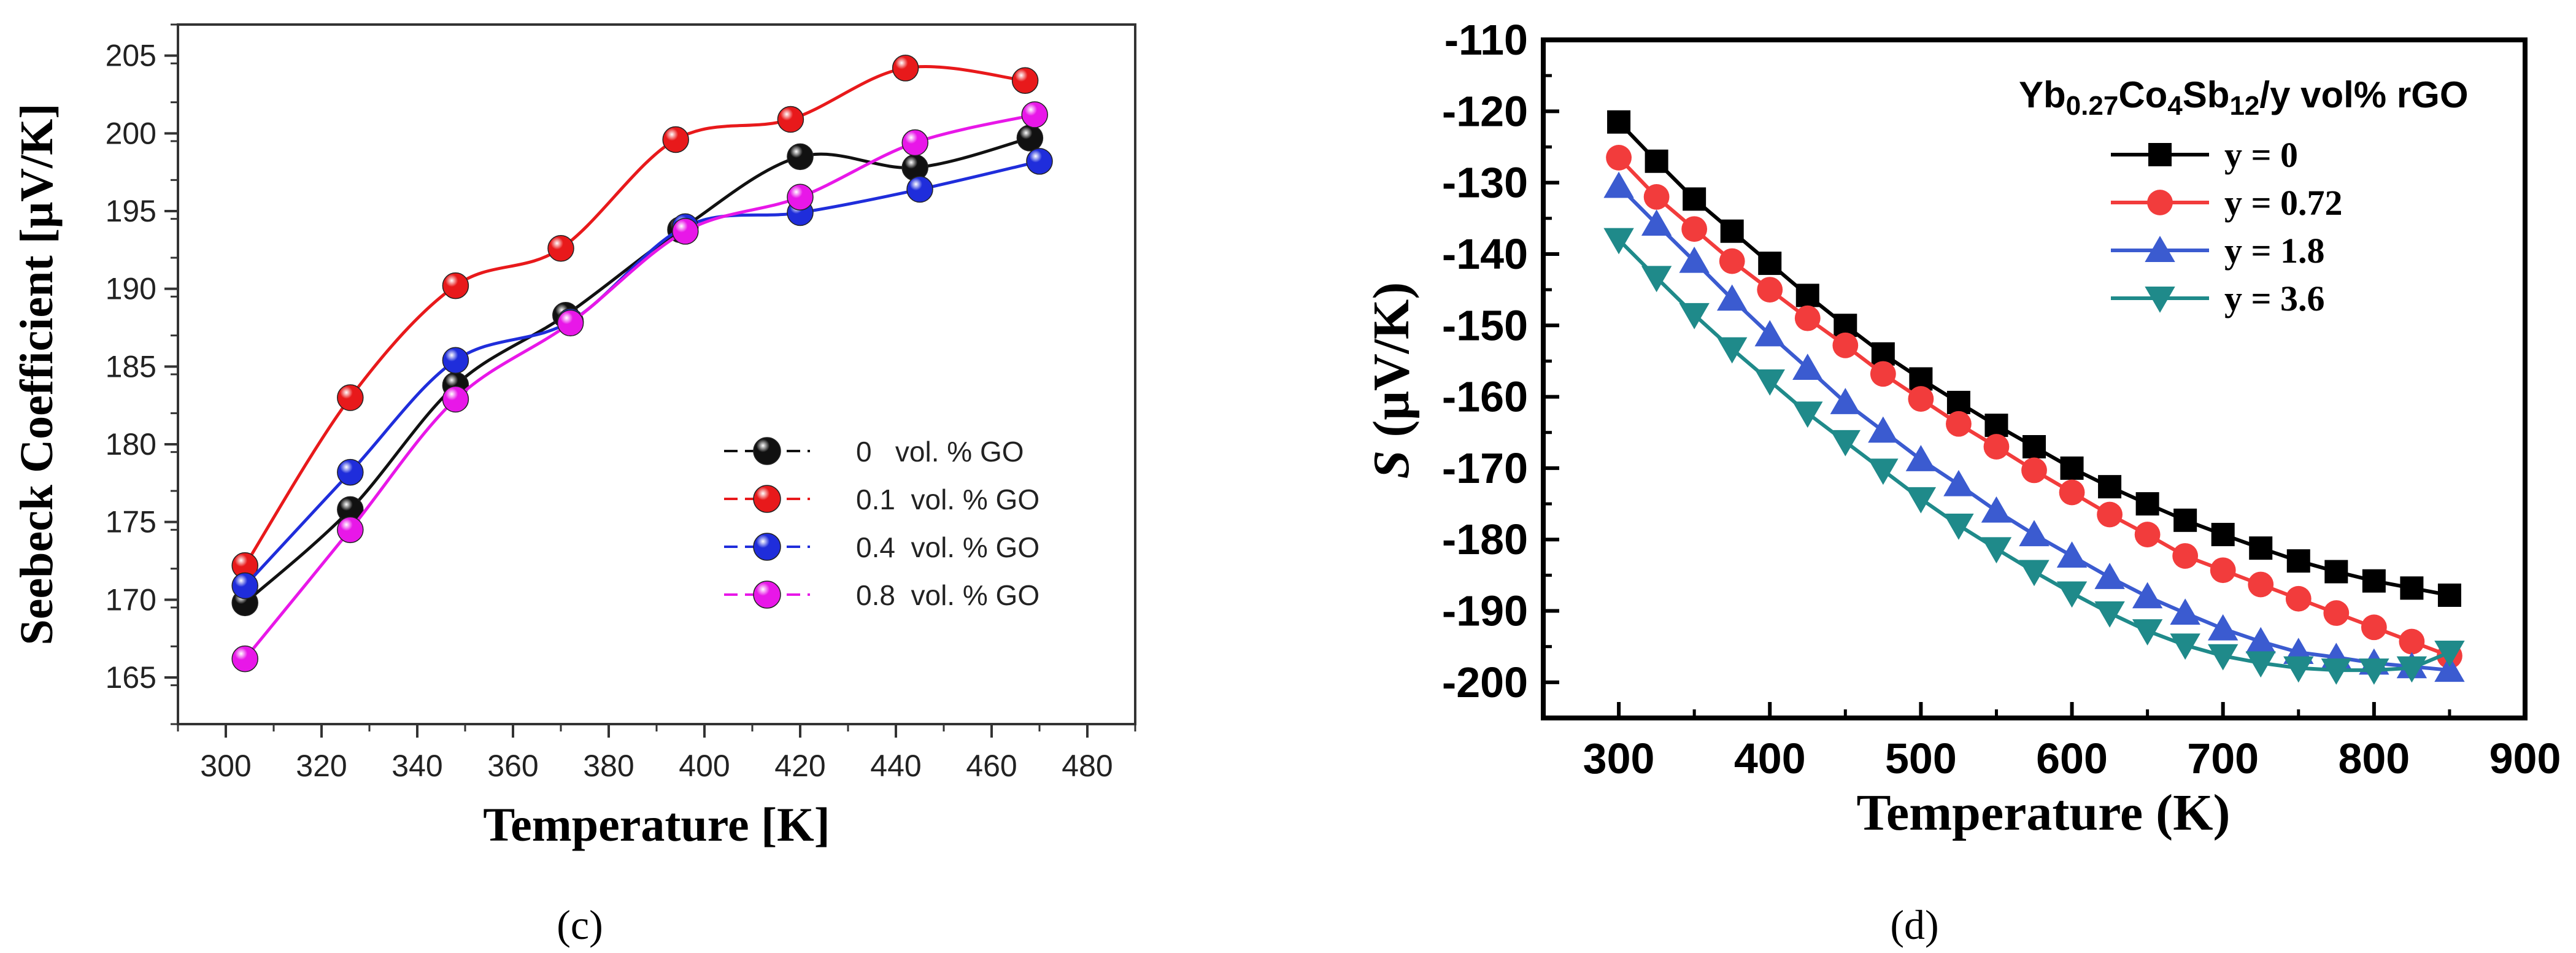 The image size is (2576, 953). Describe the element at coordinates (131, 444) in the screenshot. I see `panel-c-y-tick-label: 180` at that location.